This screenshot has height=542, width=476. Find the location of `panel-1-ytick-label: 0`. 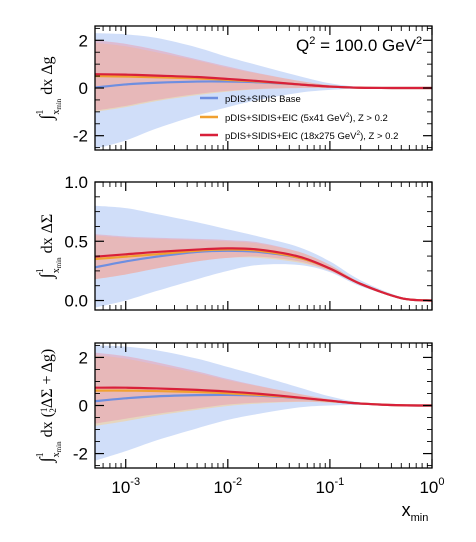

panel-1-ytick-label: 0 is located at coordinates (83, 88).